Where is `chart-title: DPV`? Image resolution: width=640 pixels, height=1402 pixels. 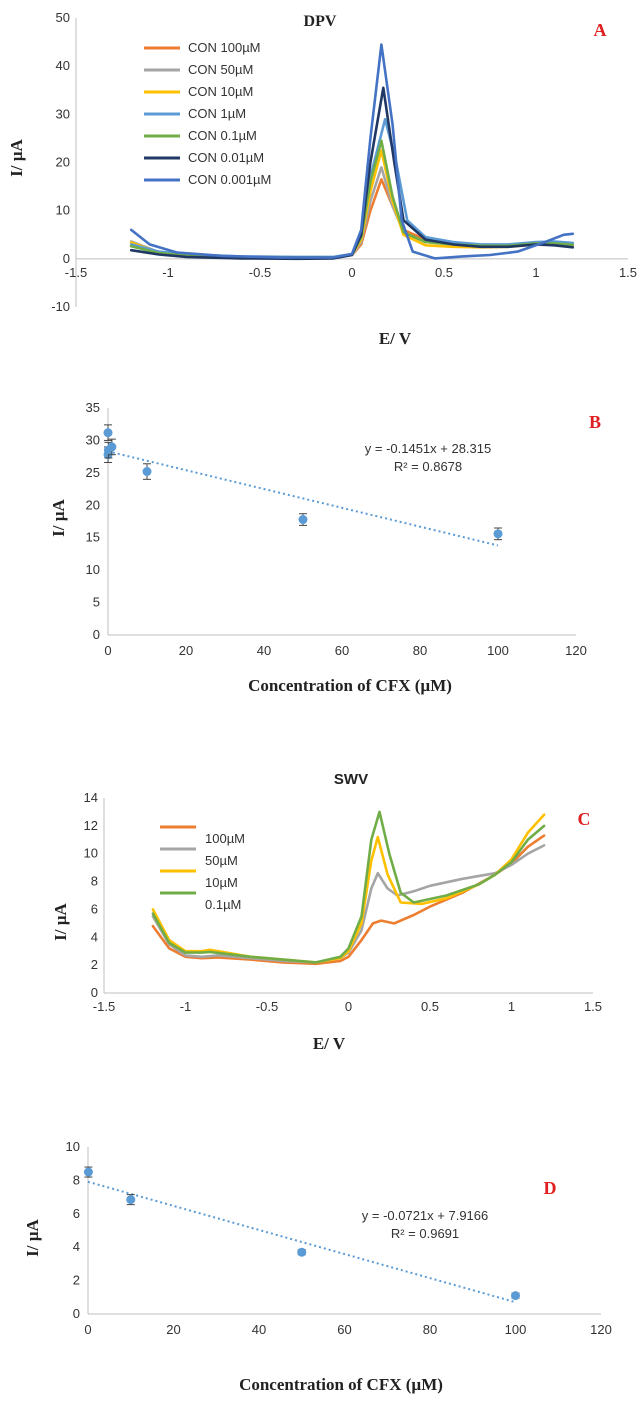
chart-title: DPV is located at coordinates (320, 21).